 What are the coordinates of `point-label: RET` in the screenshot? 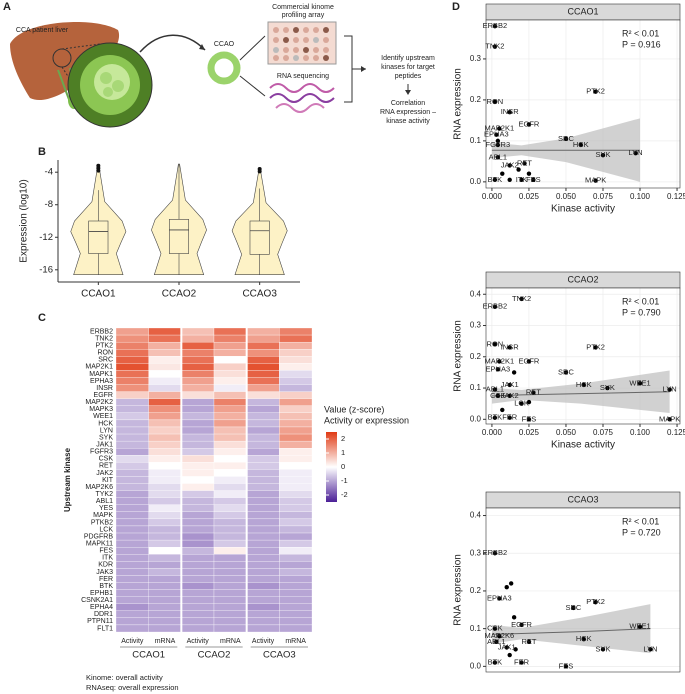 It's located at (524, 162).